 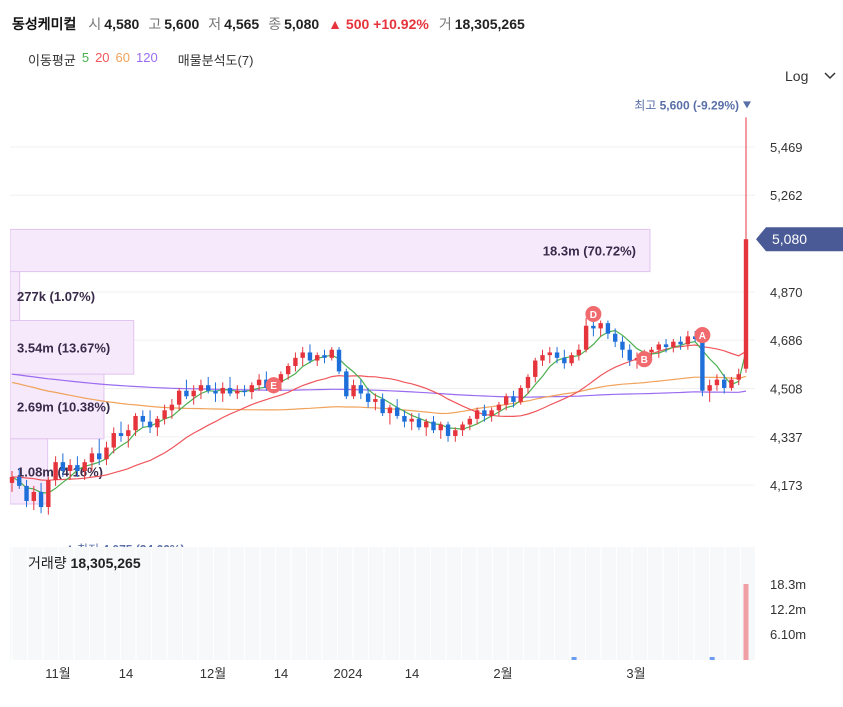 I want to click on date-tick-label: 12월, so click(x=213, y=673).